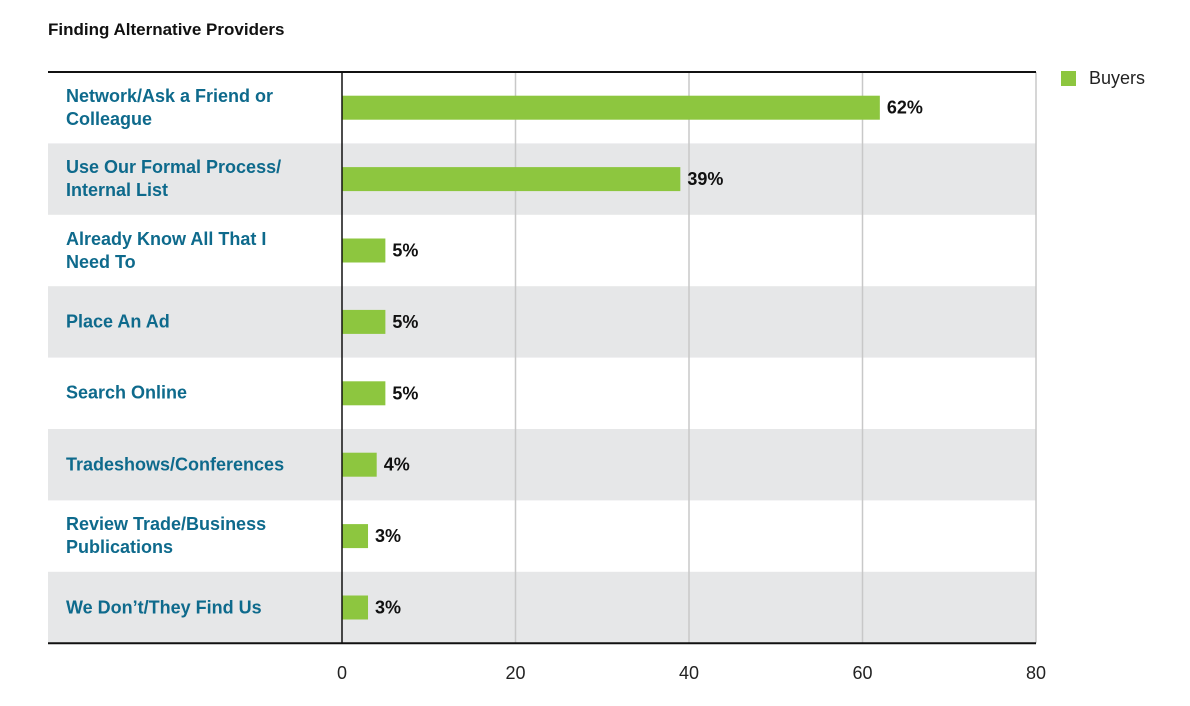 Image resolution: width=1190 pixels, height=706 pixels. What do you see at coordinates (175, 464) in the screenshot?
I see `category-label: Tradeshows/Conferences` at bounding box center [175, 464].